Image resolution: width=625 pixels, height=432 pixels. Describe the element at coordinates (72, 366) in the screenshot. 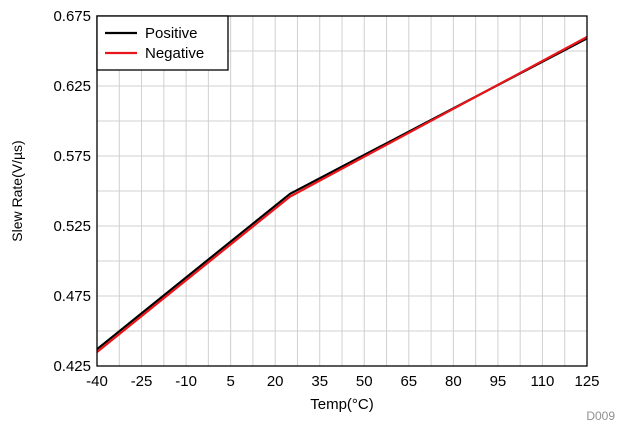

I see `y-tick-label: 0.425` at that location.